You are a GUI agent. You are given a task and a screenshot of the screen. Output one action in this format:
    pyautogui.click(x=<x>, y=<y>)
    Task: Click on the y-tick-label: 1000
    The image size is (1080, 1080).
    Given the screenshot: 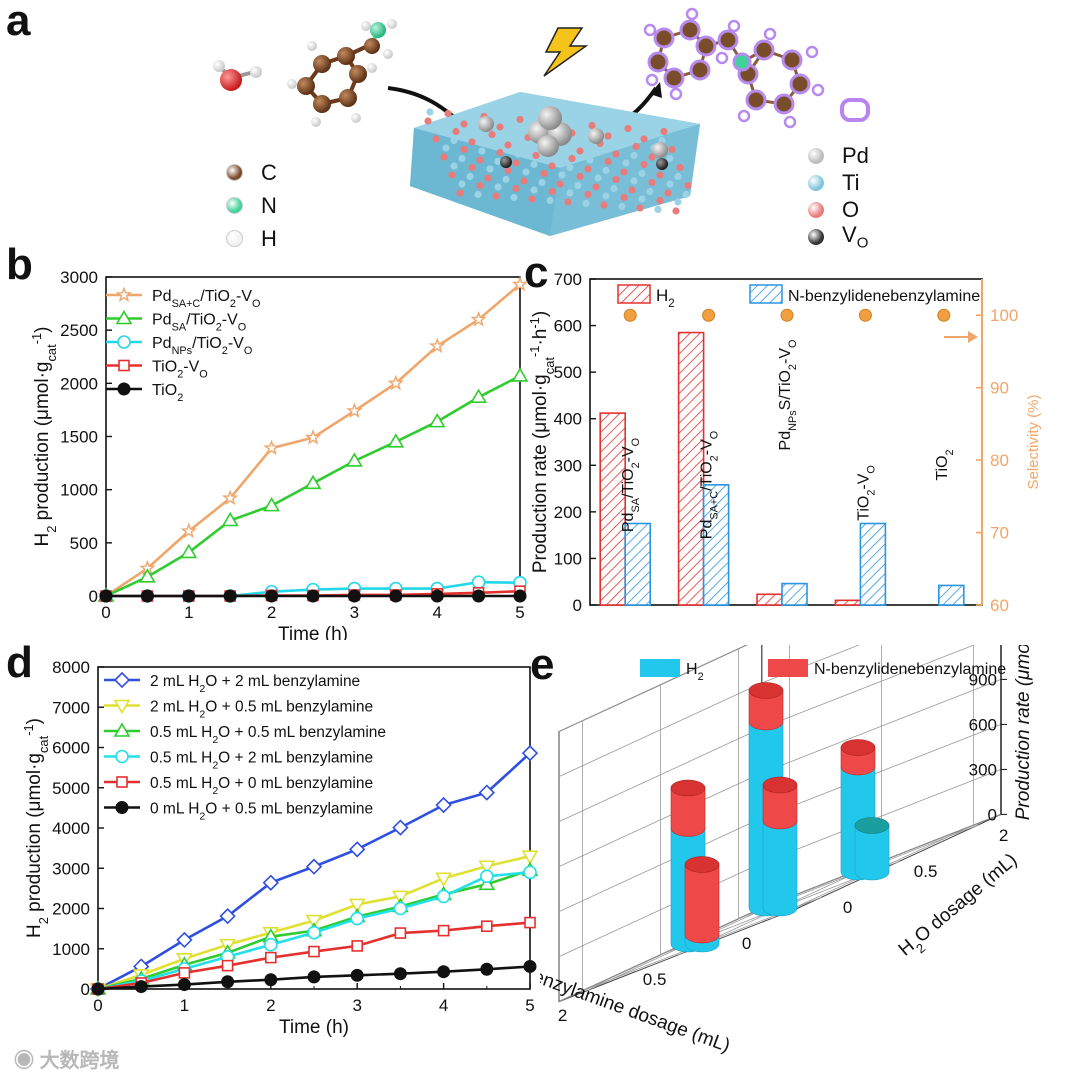 What is the action you would take?
    pyautogui.click(x=71, y=949)
    